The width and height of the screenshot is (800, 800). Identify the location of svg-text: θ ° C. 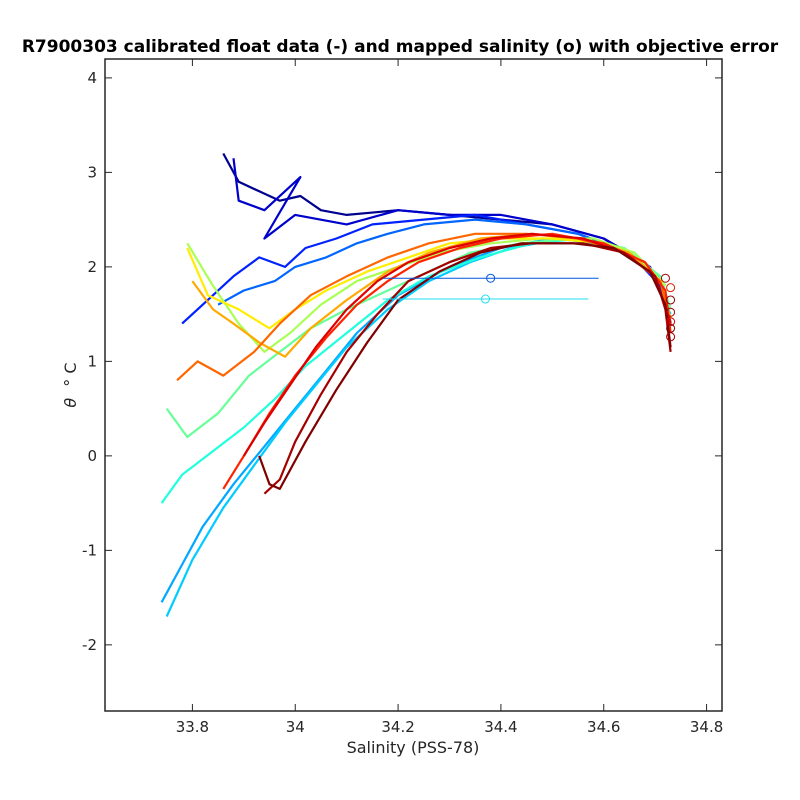
(70, 384).